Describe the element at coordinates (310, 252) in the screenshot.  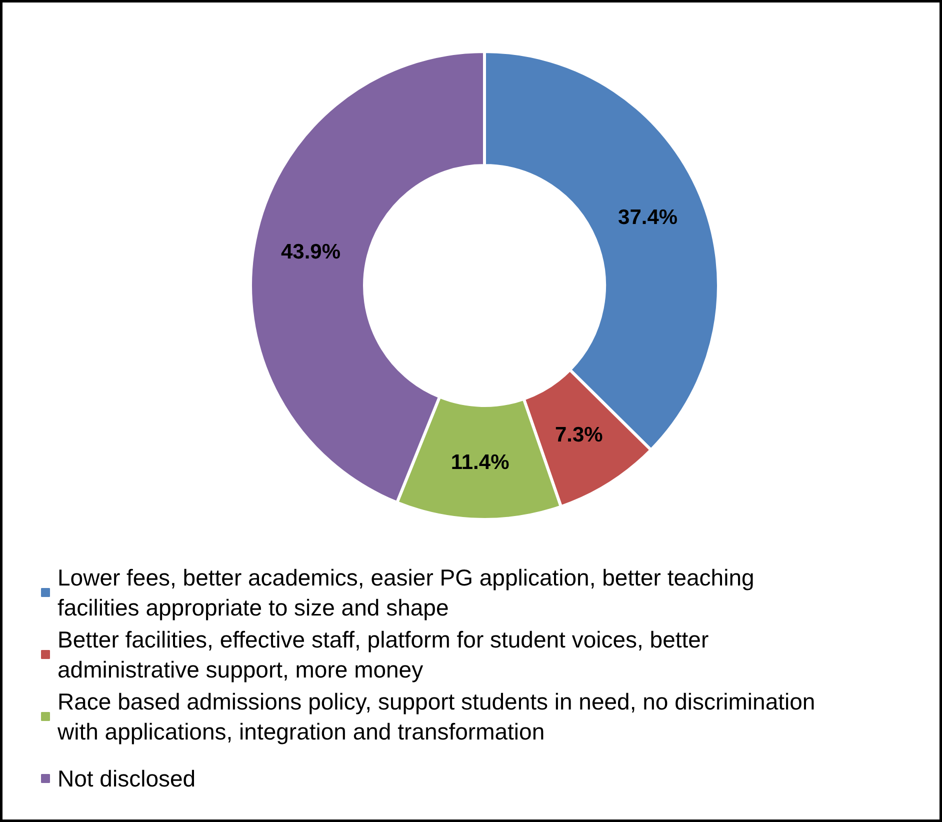
I see `data-label: 43.9%` at that location.